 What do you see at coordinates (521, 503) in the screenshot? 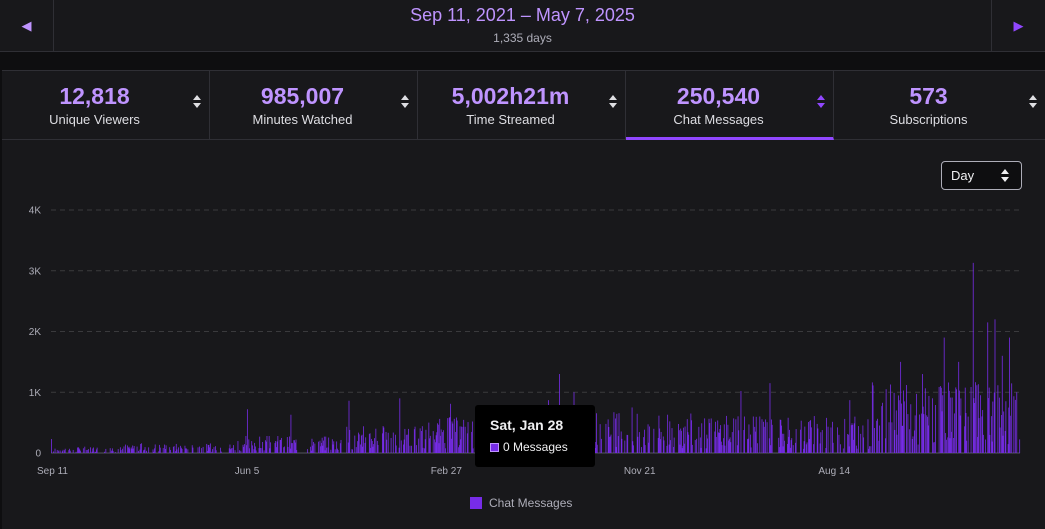
I see `chart-legend: Chat Messages` at bounding box center [521, 503].